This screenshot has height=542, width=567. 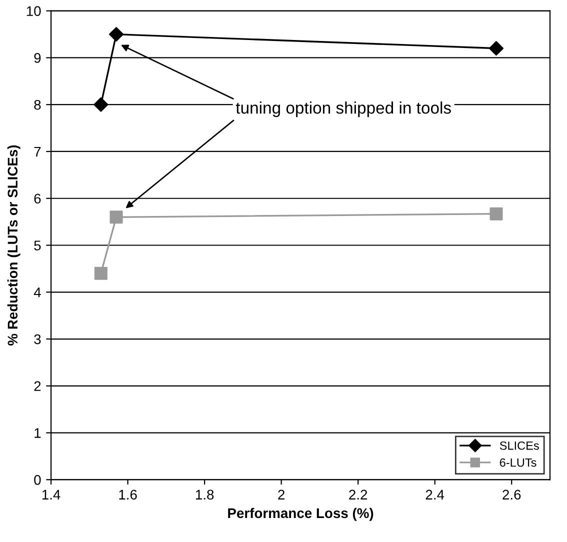 What do you see at coordinates (343, 110) in the screenshot?
I see `annotation: tuning option shipped in tools` at bounding box center [343, 110].